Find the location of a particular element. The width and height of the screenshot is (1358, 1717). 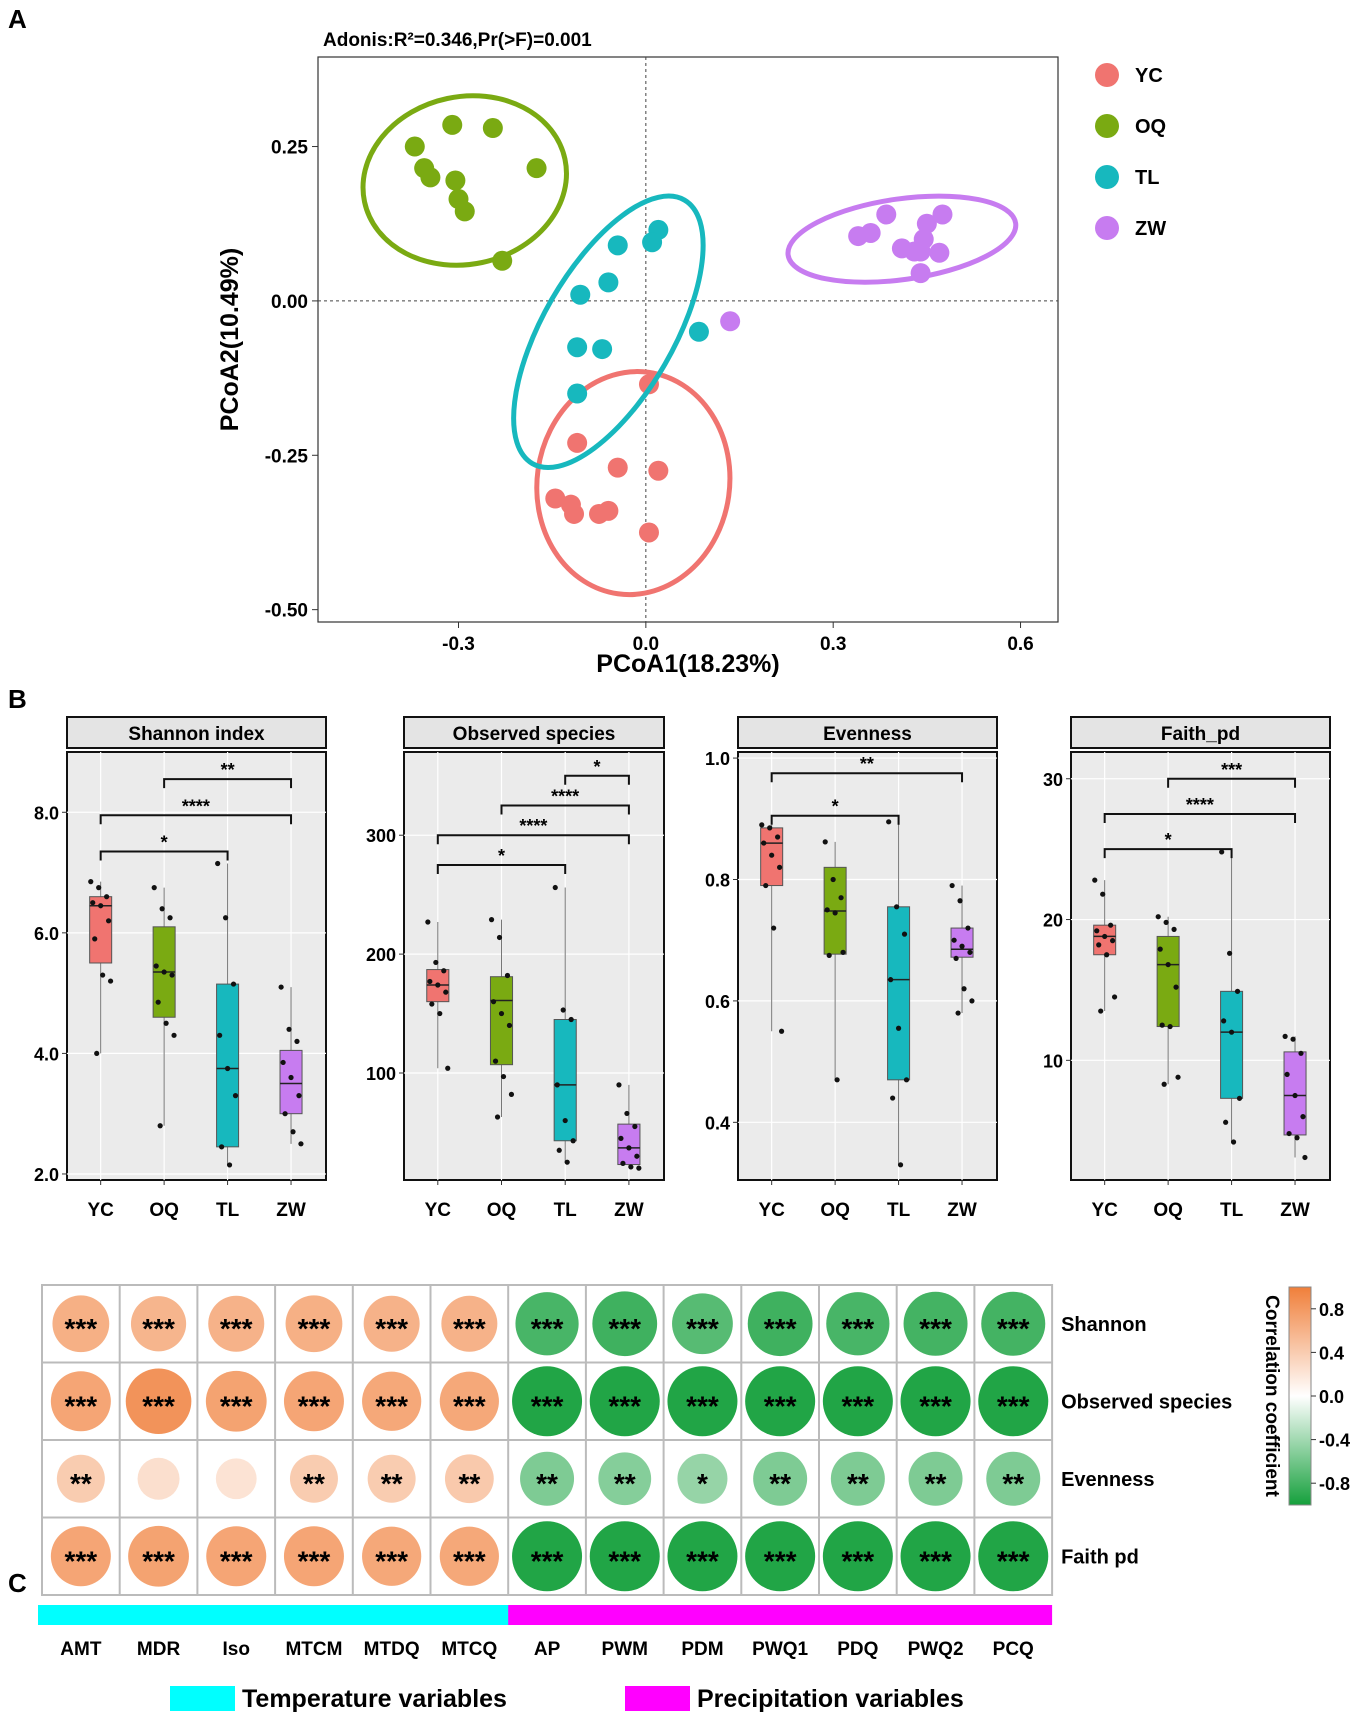

data-point-yc is located at coordinates (577, 442).